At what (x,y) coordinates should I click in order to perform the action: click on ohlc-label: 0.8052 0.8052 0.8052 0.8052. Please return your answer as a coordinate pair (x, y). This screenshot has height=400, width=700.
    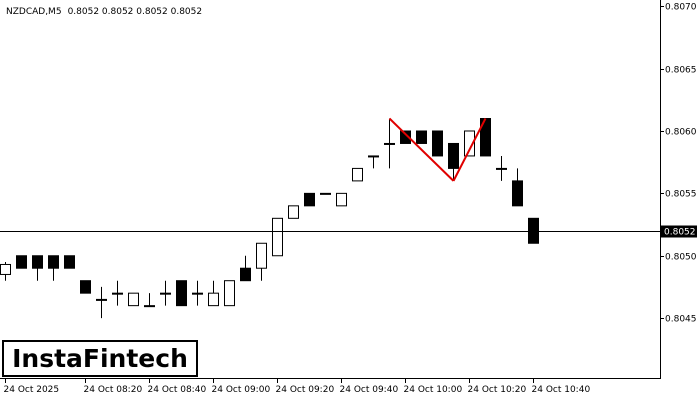
    Looking at the image, I should click on (135, 12).